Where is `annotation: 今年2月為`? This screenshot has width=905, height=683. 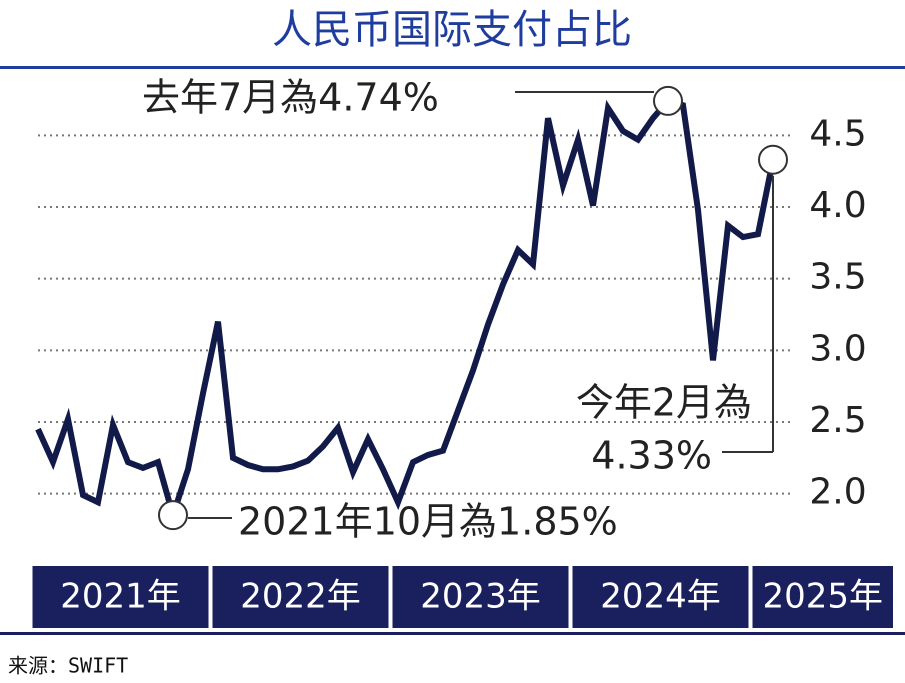 annotation: 今年2月為 is located at coordinates (664, 403).